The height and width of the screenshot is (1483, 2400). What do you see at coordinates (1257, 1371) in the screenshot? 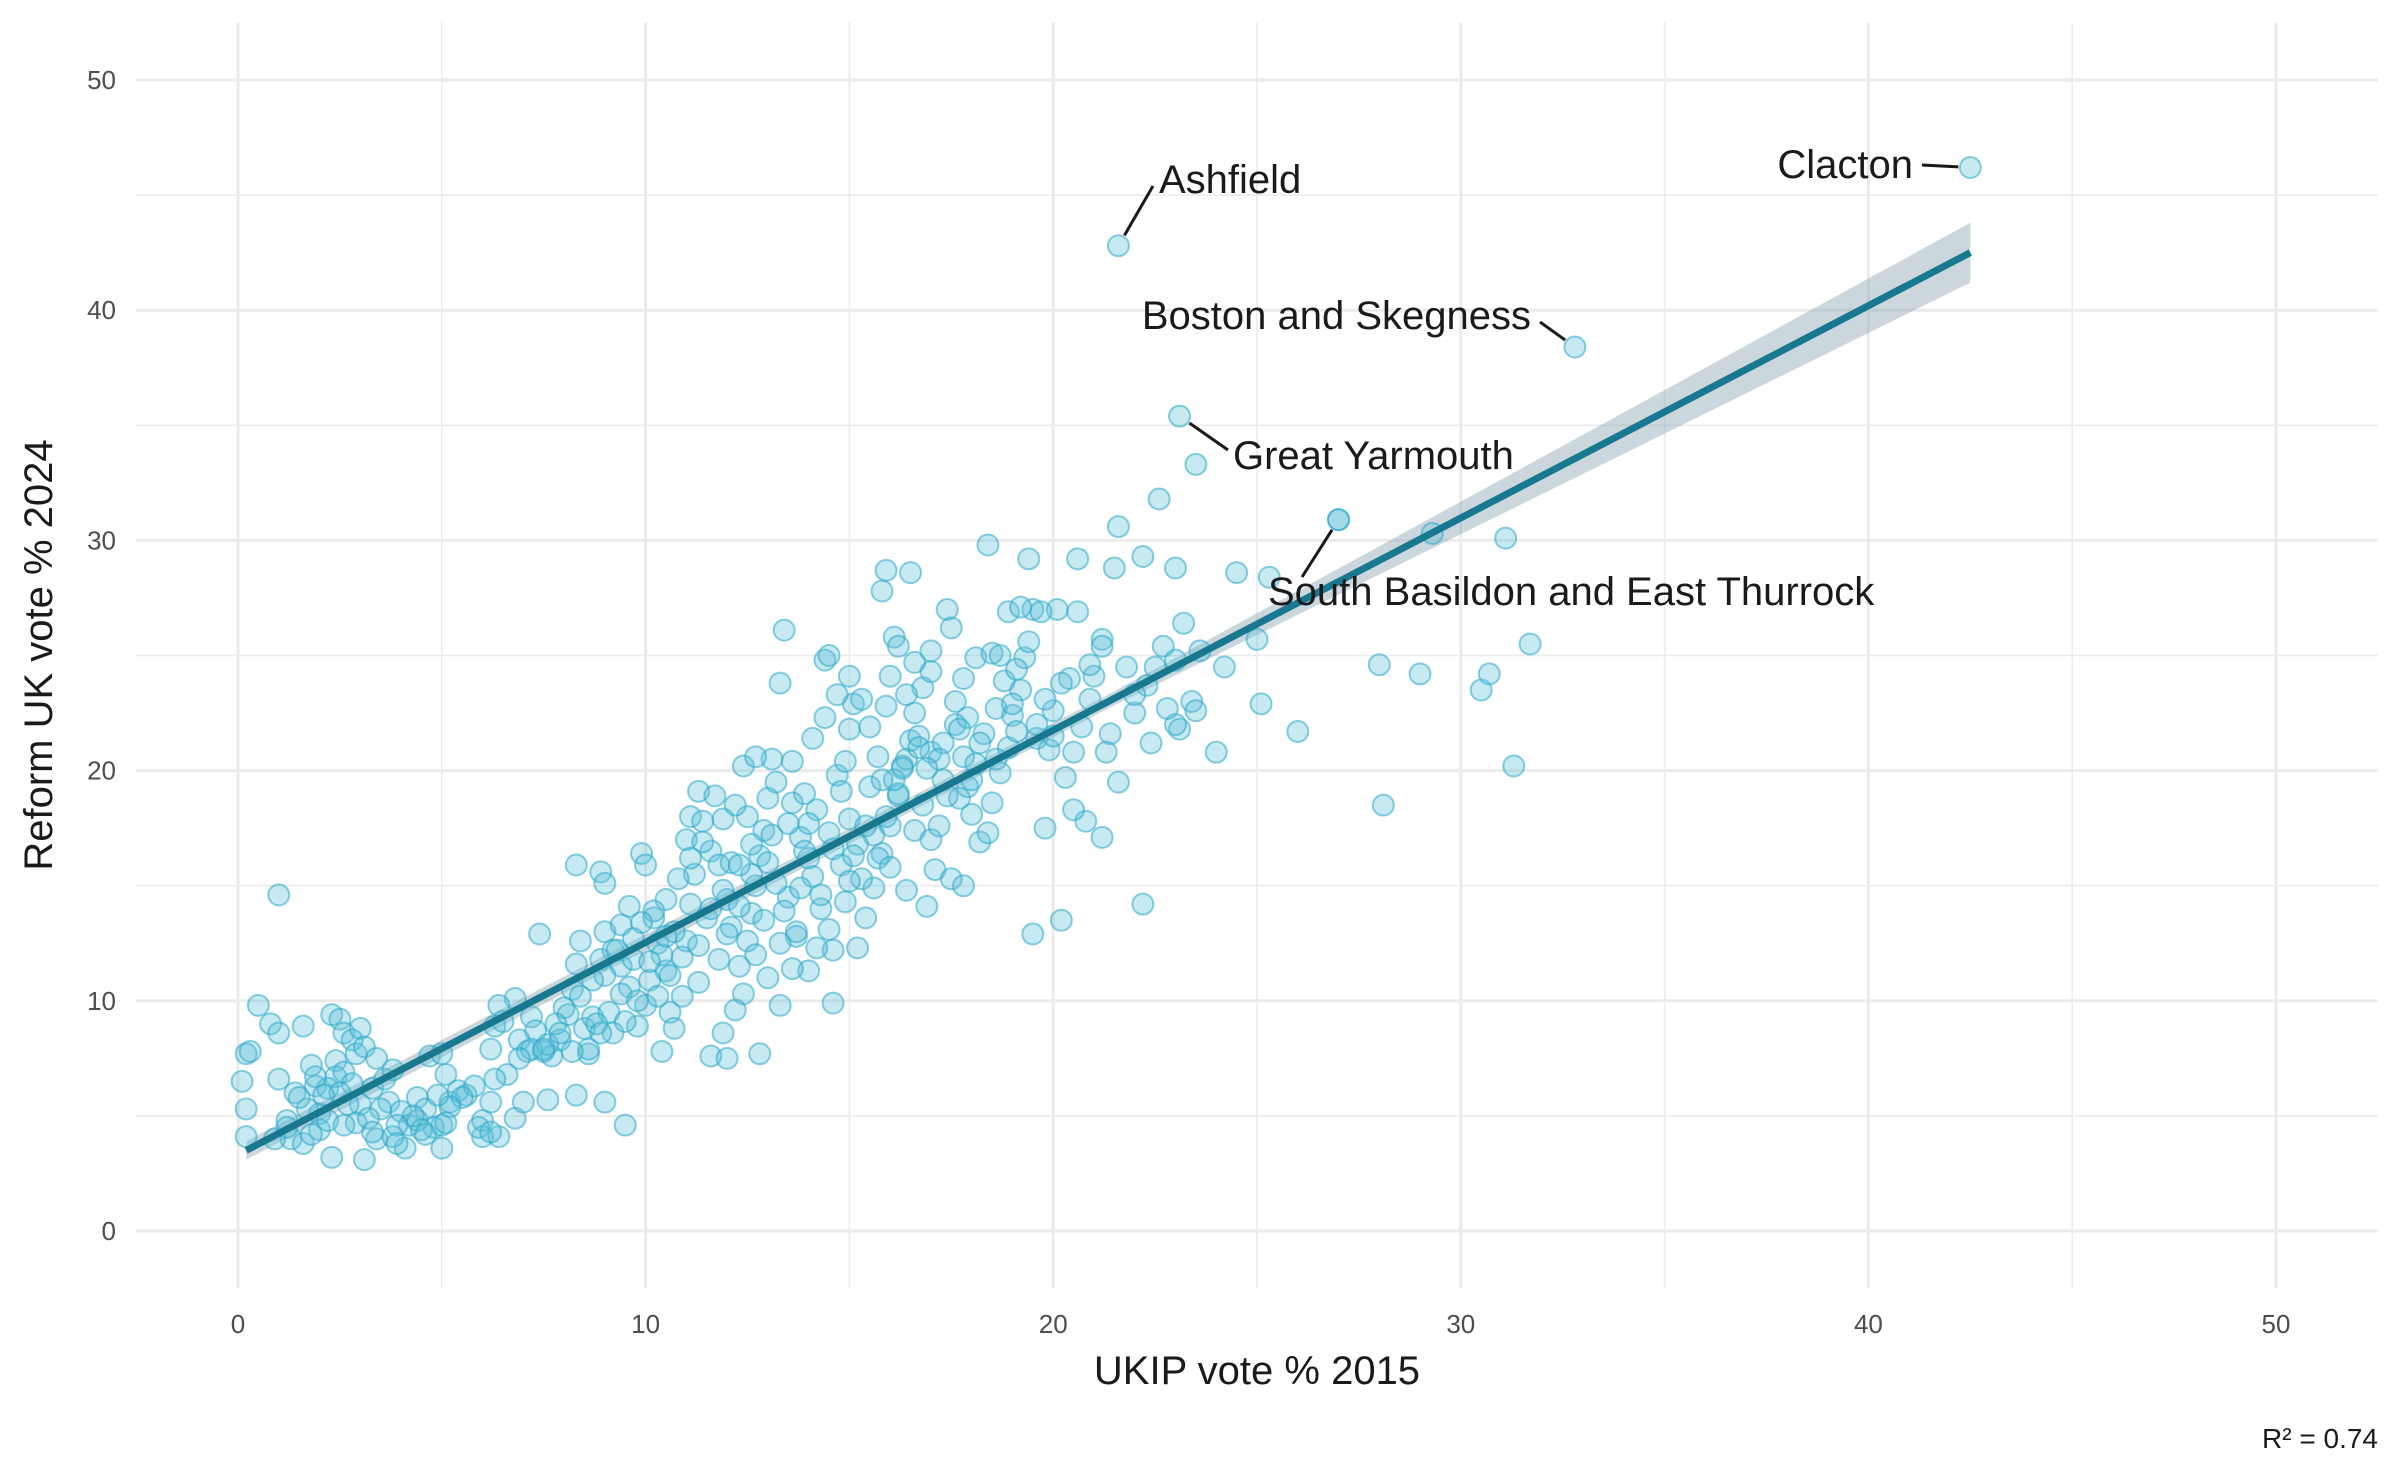
I see `x-axis-title: UKIP vote % 2015` at bounding box center [1257, 1371].